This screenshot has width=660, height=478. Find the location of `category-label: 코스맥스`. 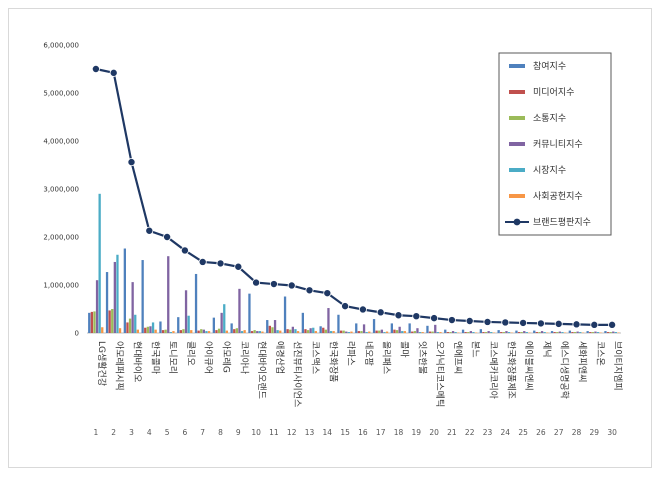

category-label: 코스맥스 is located at coordinates (315, 357).